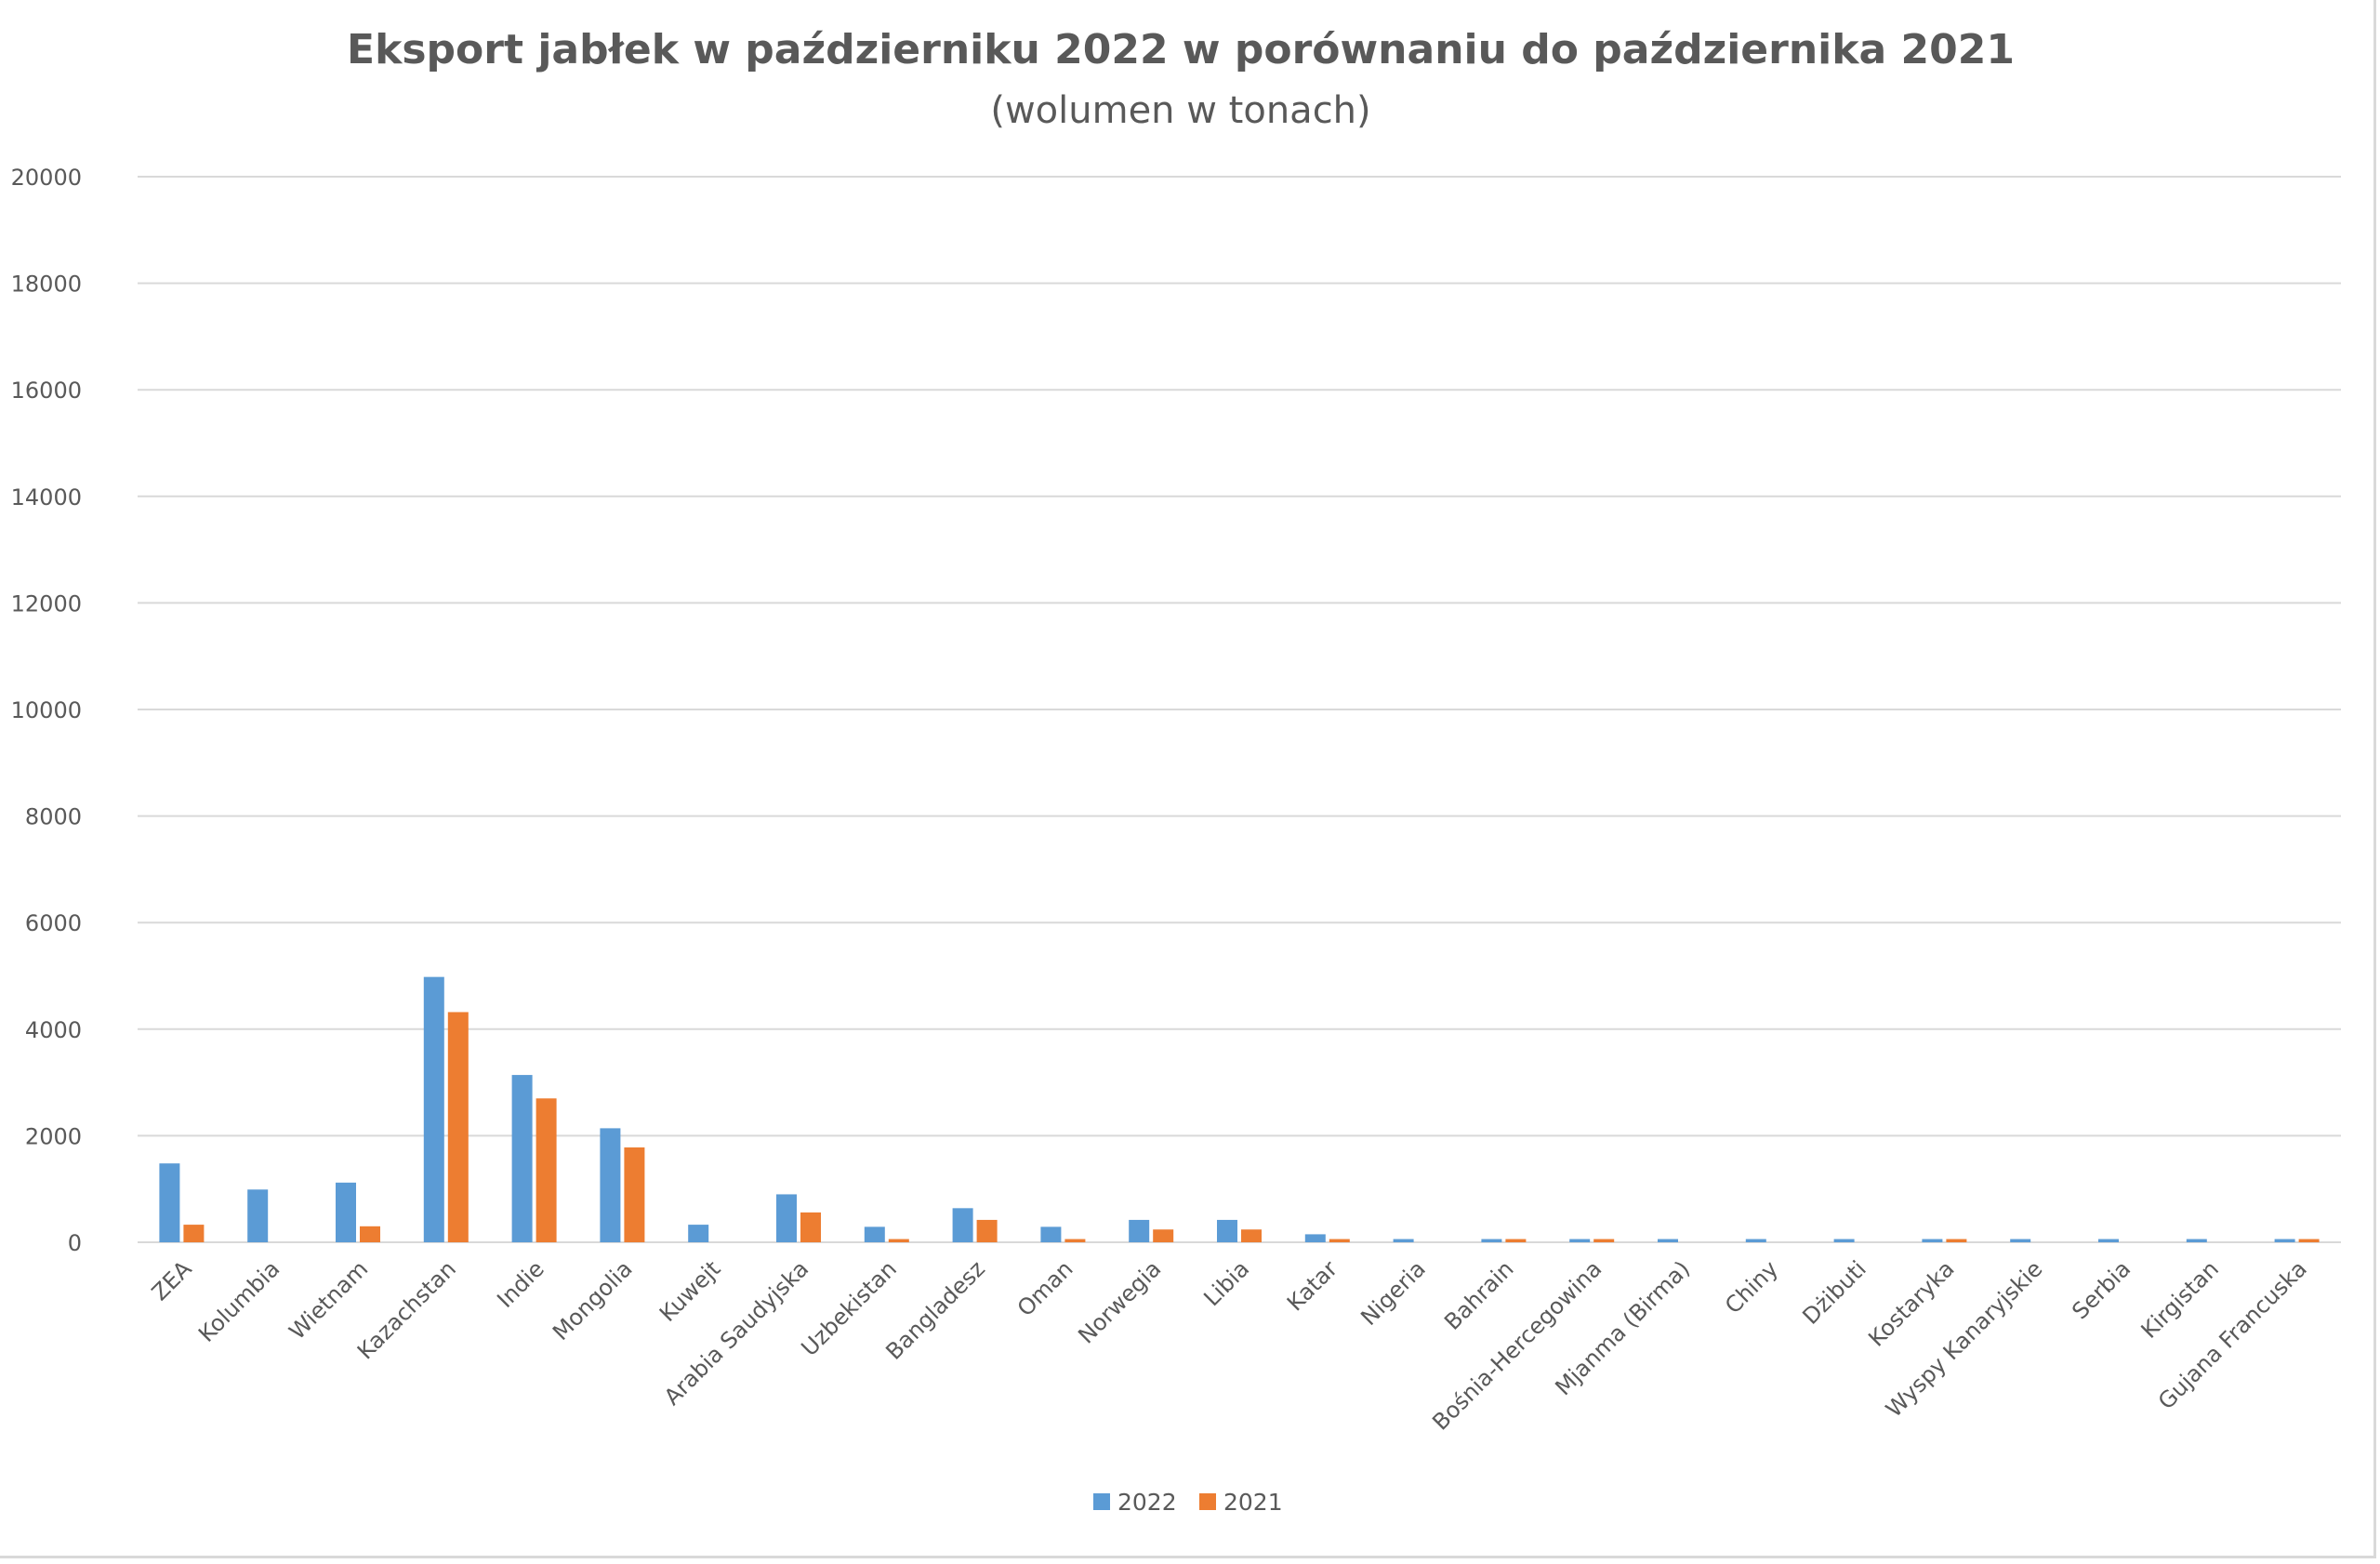  Describe the element at coordinates (1045, 1288) in the screenshot. I see `x-tick-label: Oman` at that location.